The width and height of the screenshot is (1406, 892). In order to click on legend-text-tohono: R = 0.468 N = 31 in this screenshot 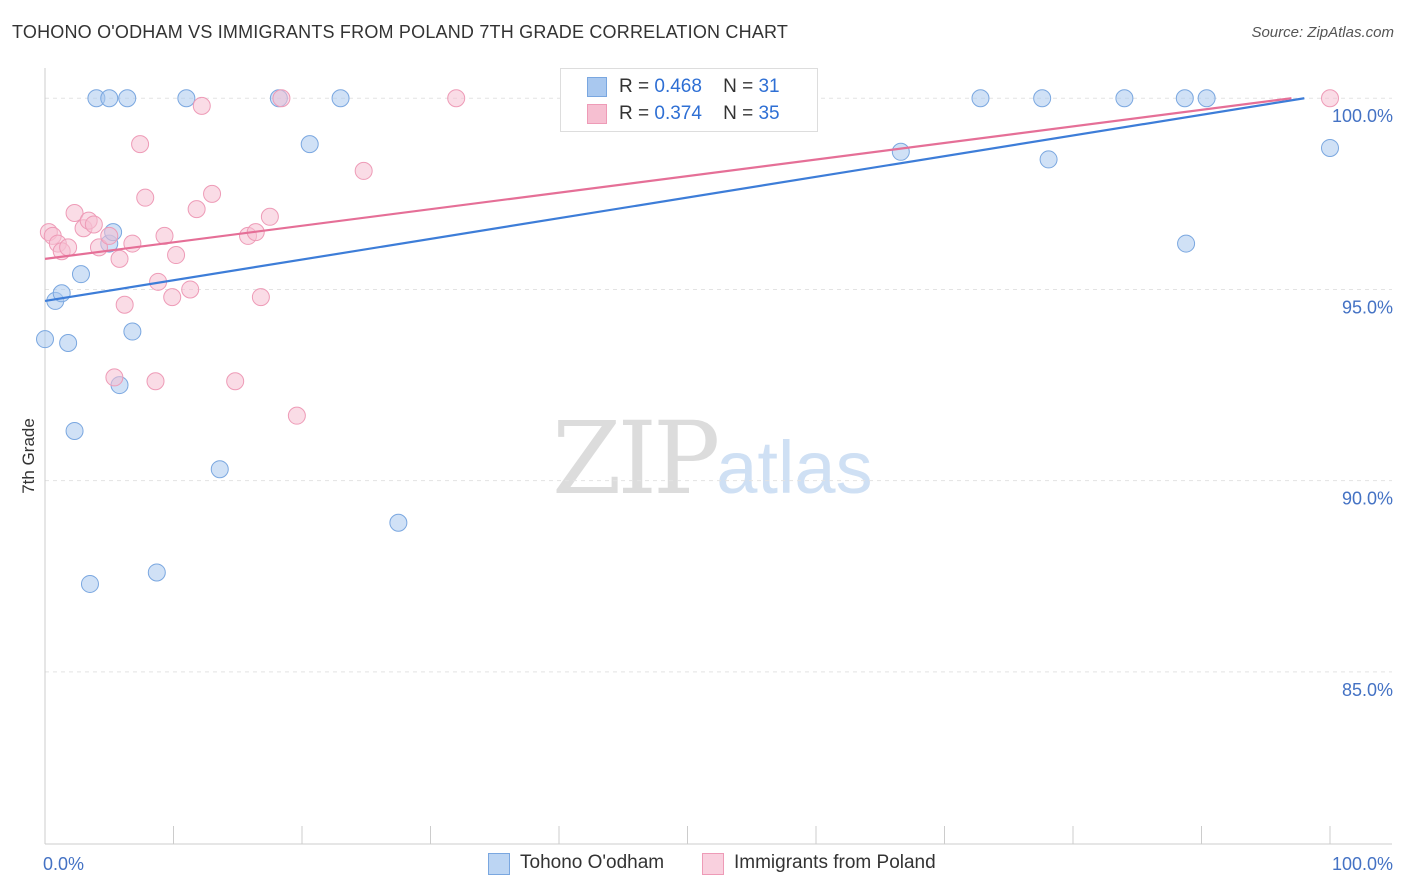, I will do `click(699, 87)`.